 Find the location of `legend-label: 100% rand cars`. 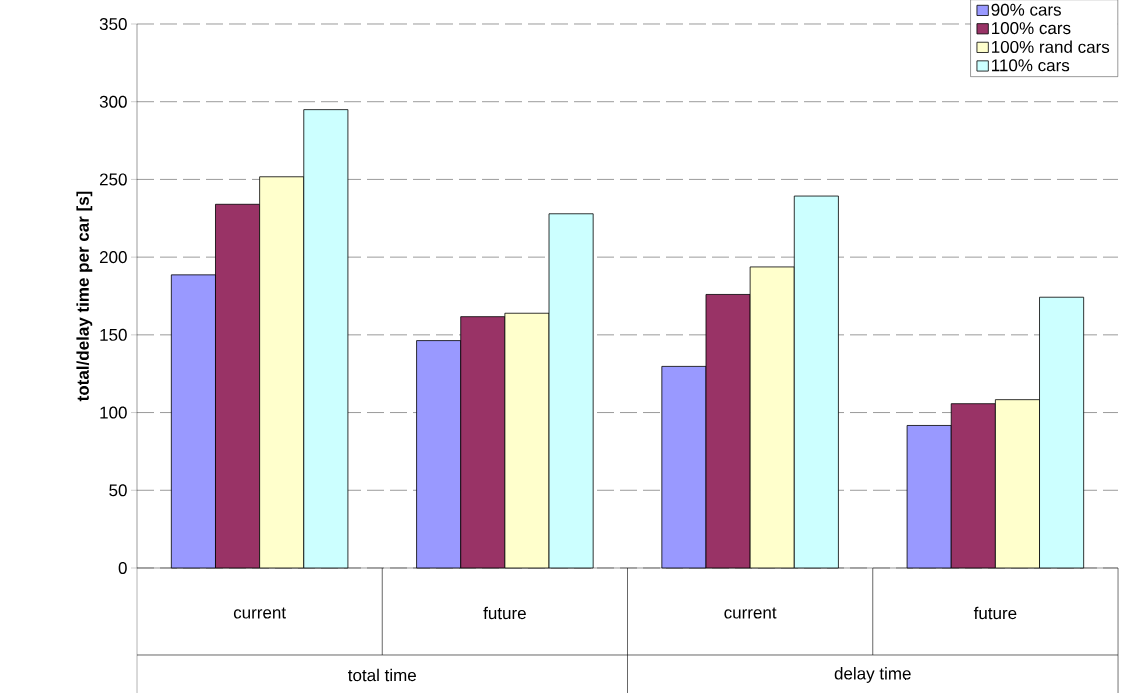

legend-label: 100% rand cars is located at coordinates (1051, 46).